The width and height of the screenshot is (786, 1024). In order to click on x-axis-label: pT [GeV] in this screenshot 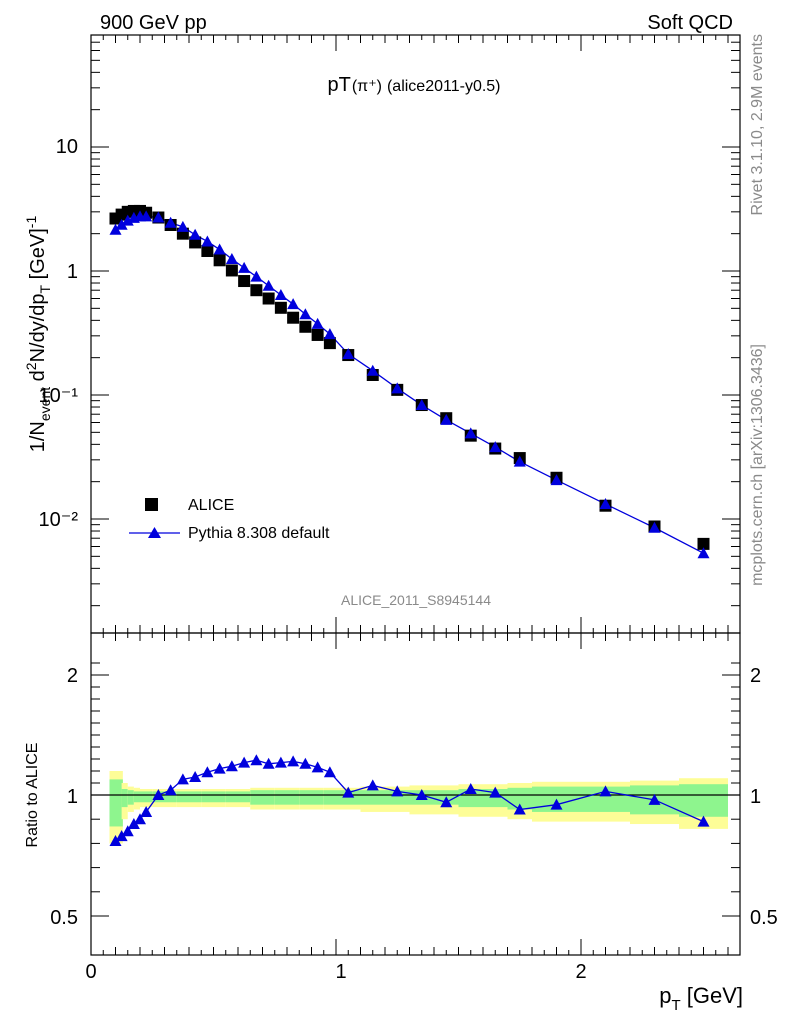, I will do `click(701, 998)`.